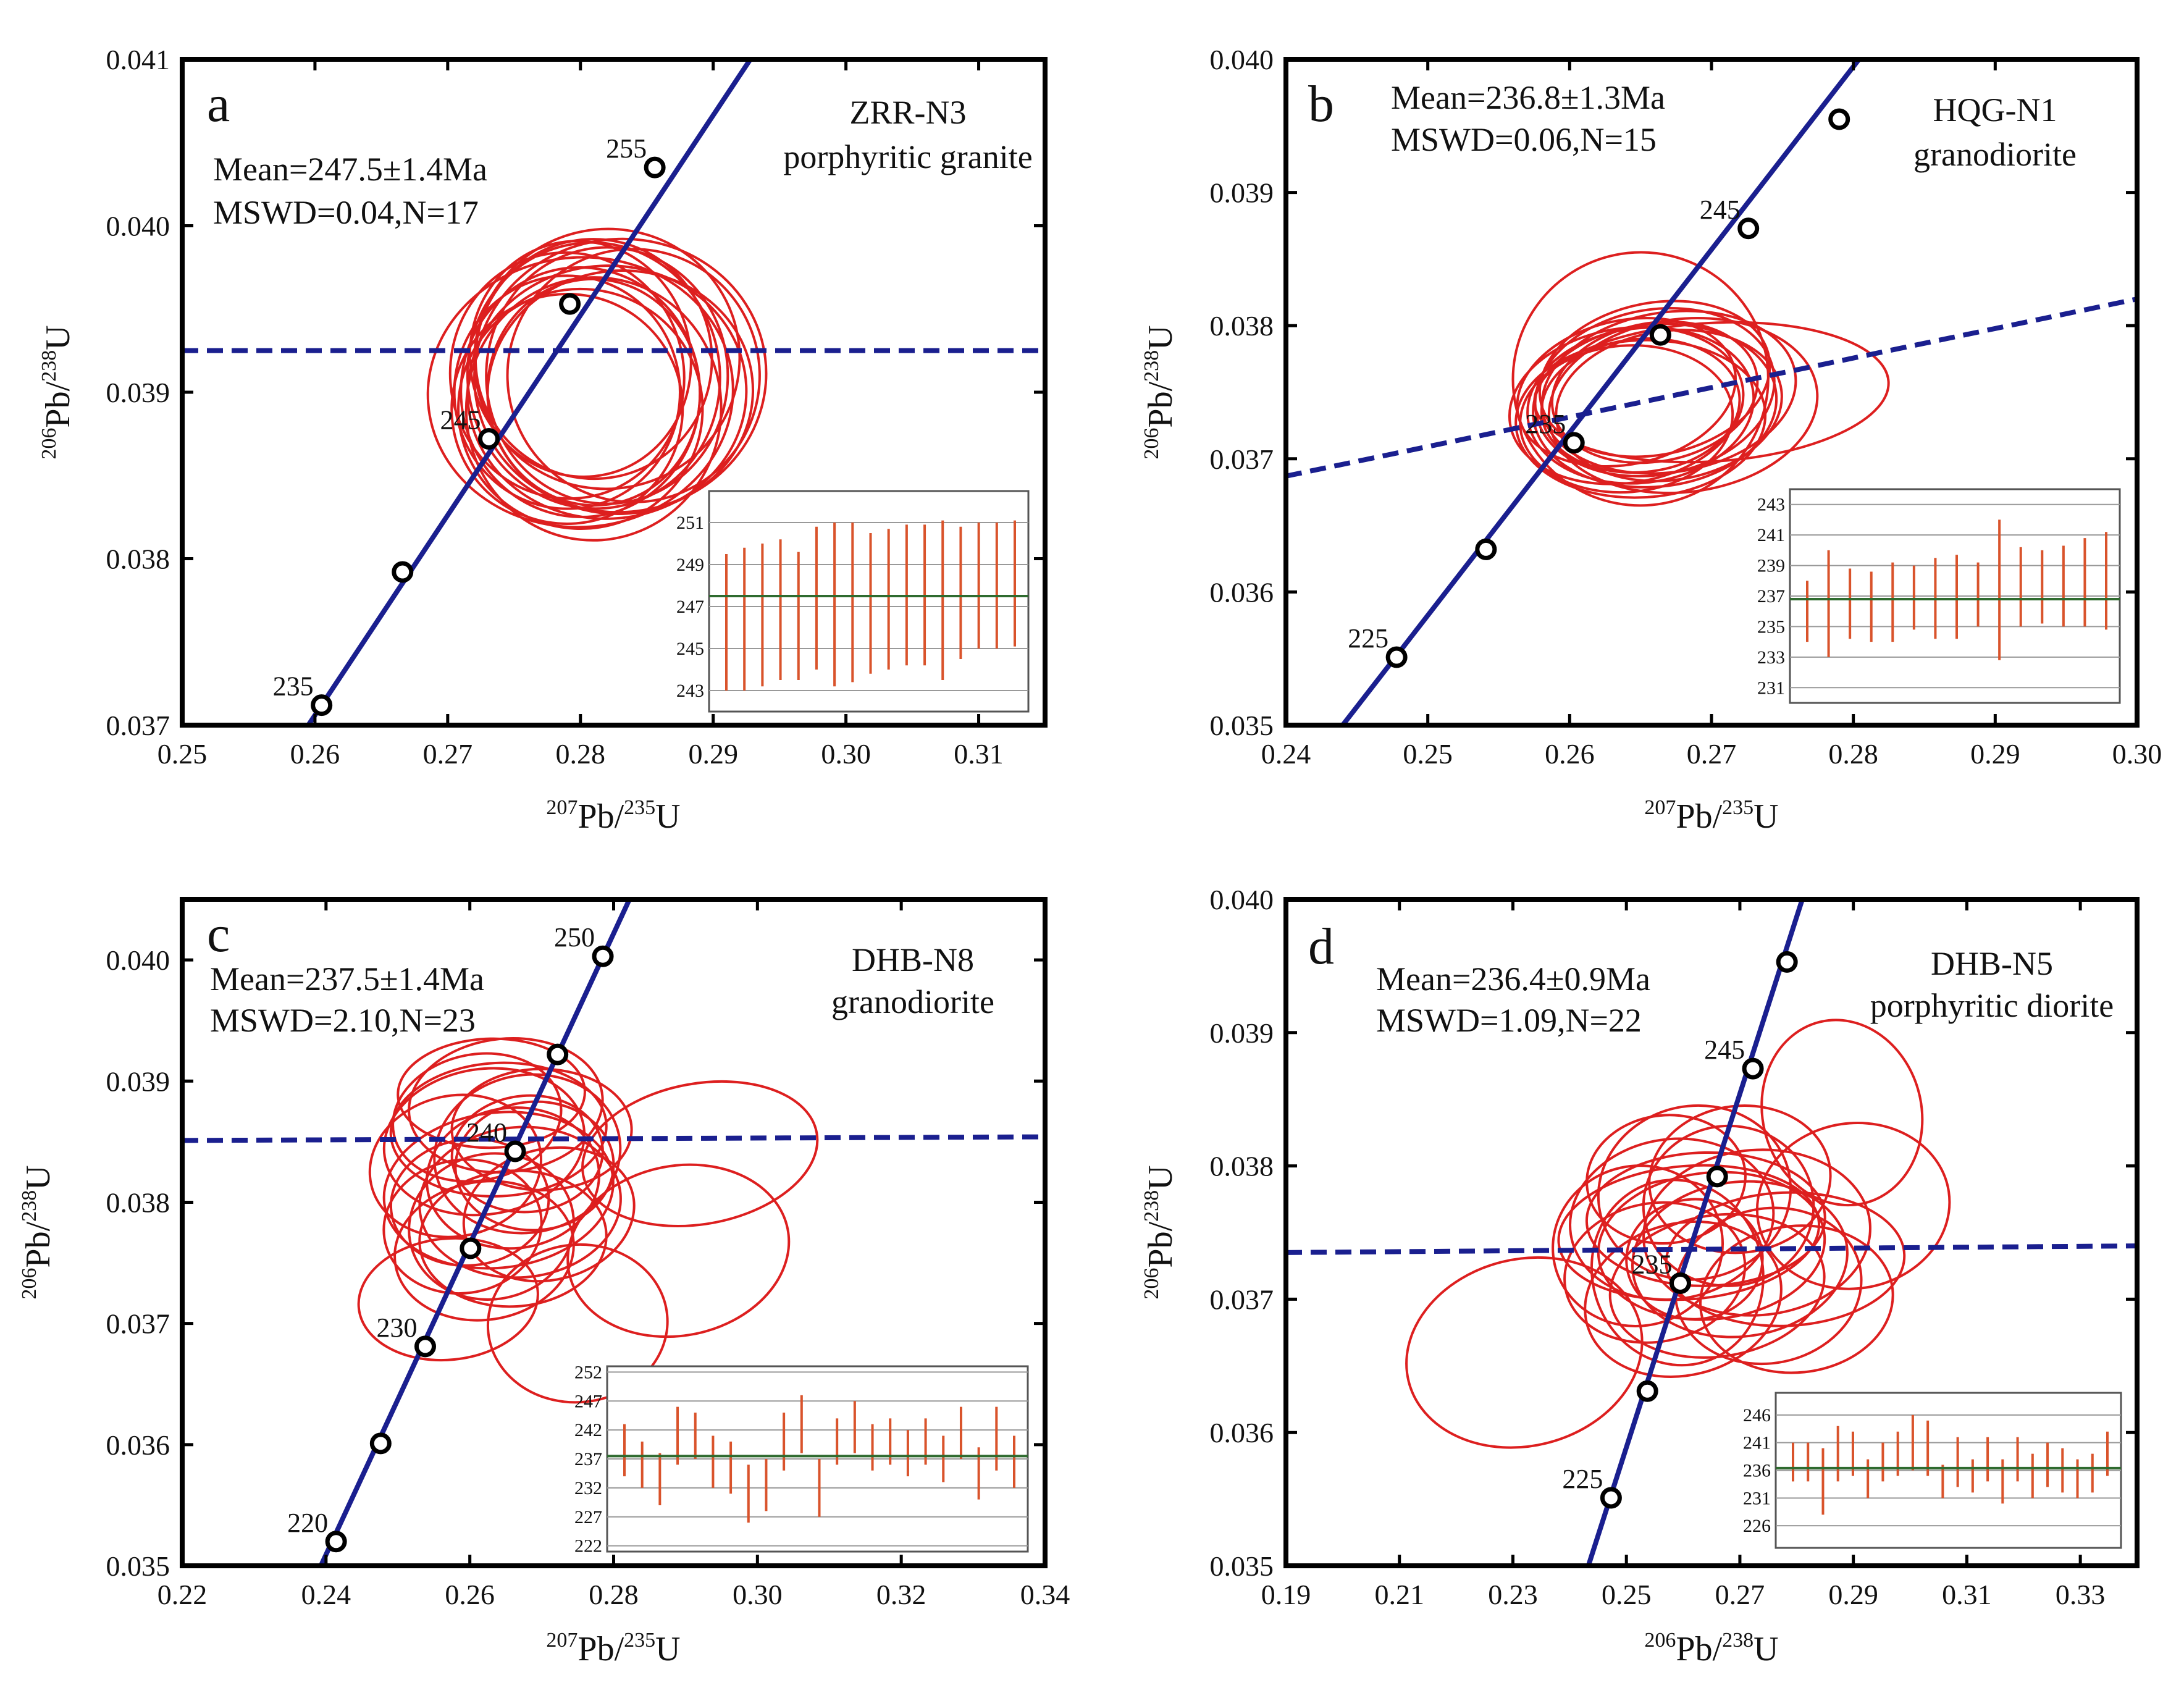  I want to click on mean-age-line, so click(1711, 387).